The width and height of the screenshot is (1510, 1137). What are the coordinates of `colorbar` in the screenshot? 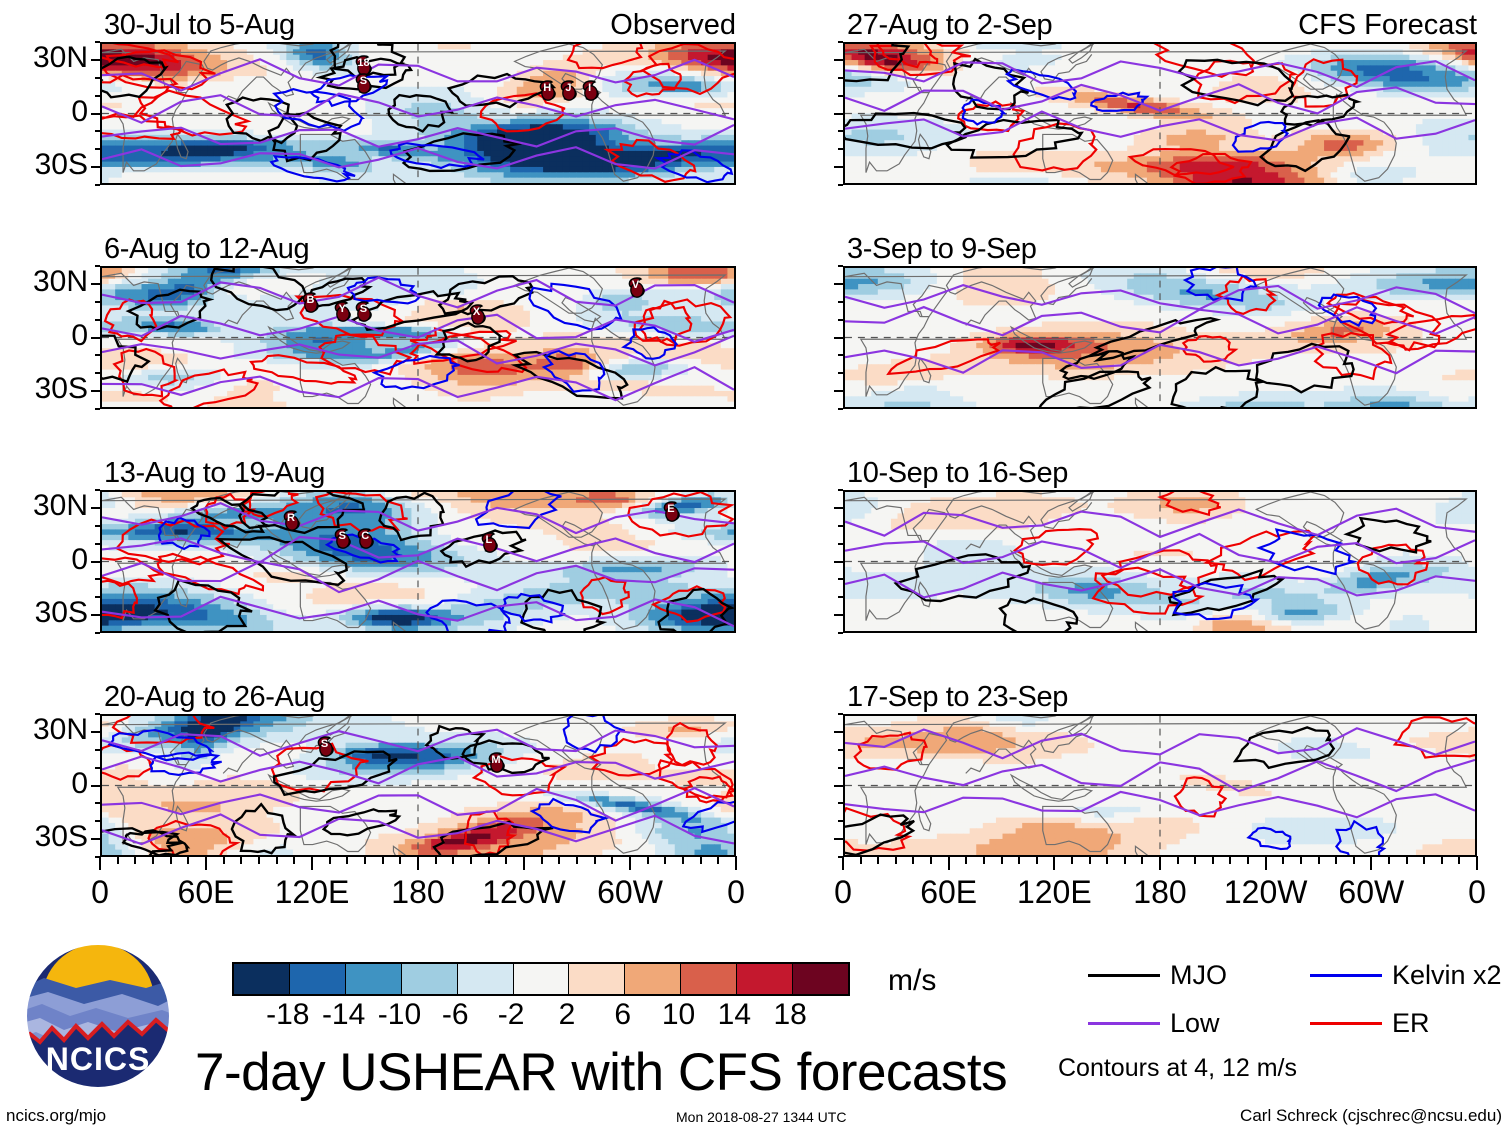 It's located at (541, 979).